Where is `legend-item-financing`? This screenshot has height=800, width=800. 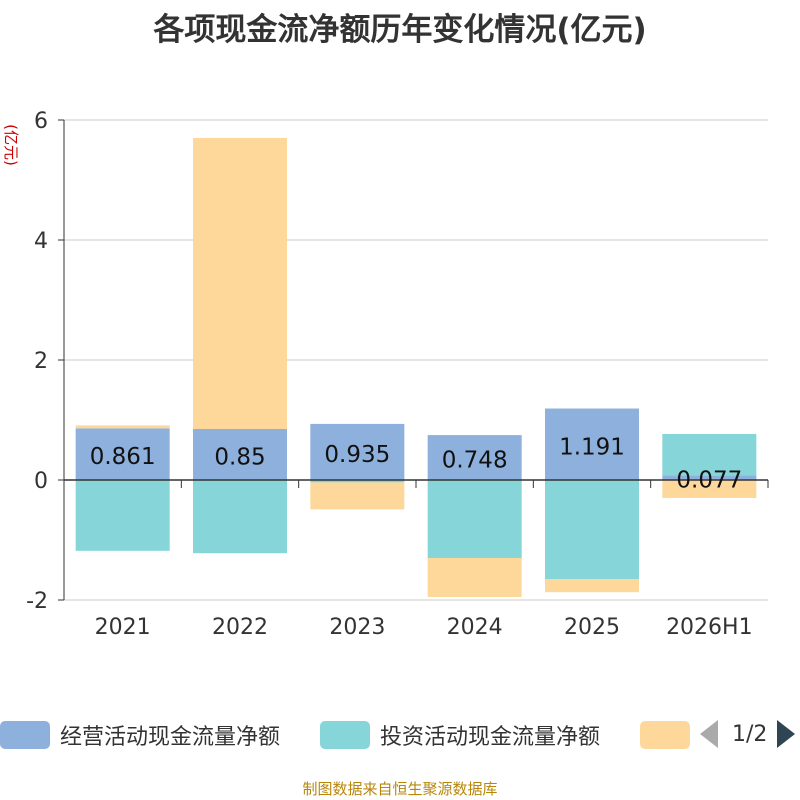 legend-item-financing is located at coordinates (665, 735).